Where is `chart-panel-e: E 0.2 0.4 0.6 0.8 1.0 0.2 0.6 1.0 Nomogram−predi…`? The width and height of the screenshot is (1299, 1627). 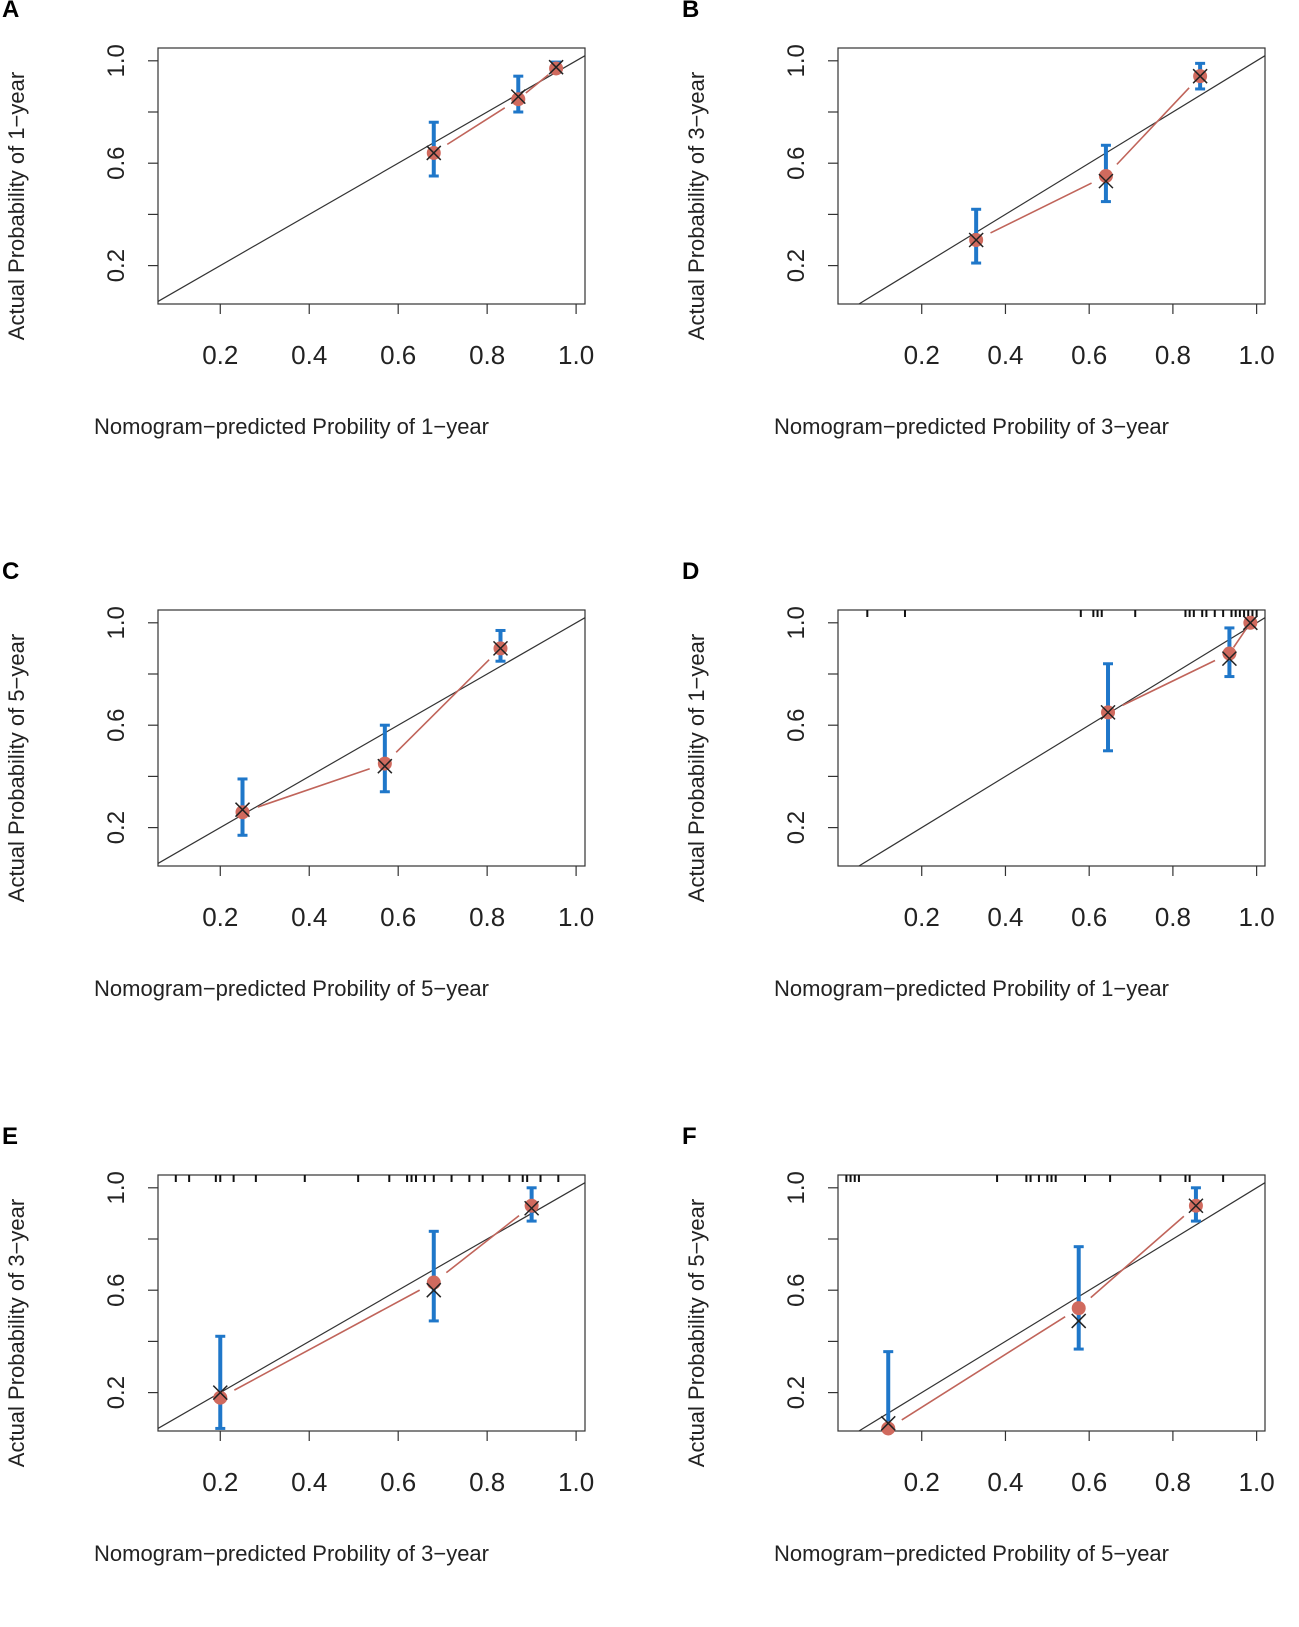
chart-panel-e: E 0.2 0.4 0.6 0.8 1.0 0.2 0.6 1.0 Nomogram−predi… is located at coordinates (310, 1375).